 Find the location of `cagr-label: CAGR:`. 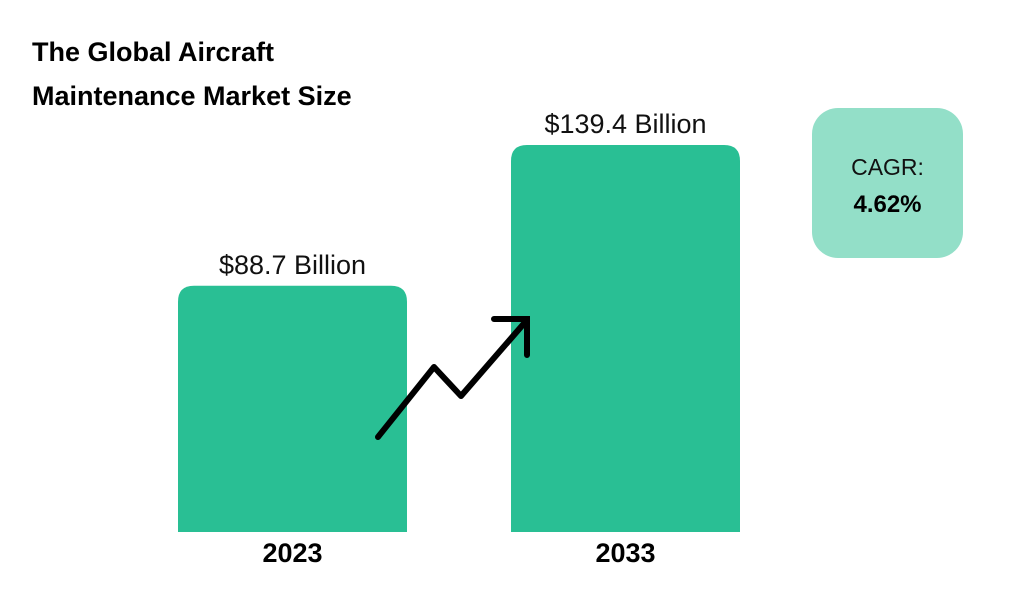

cagr-label: CAGR: is located at coordinates (887, 167).